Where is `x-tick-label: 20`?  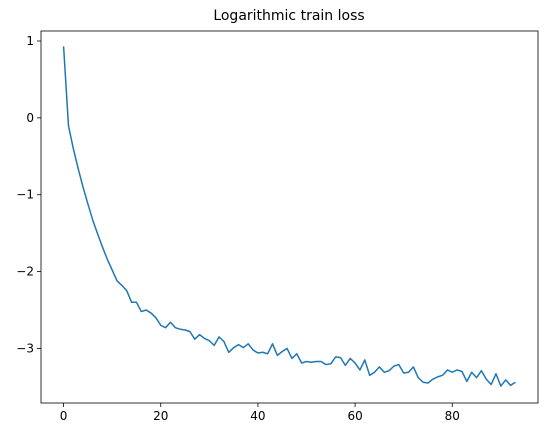
x-tick-label: 20 is located at coordinates (160, 416).